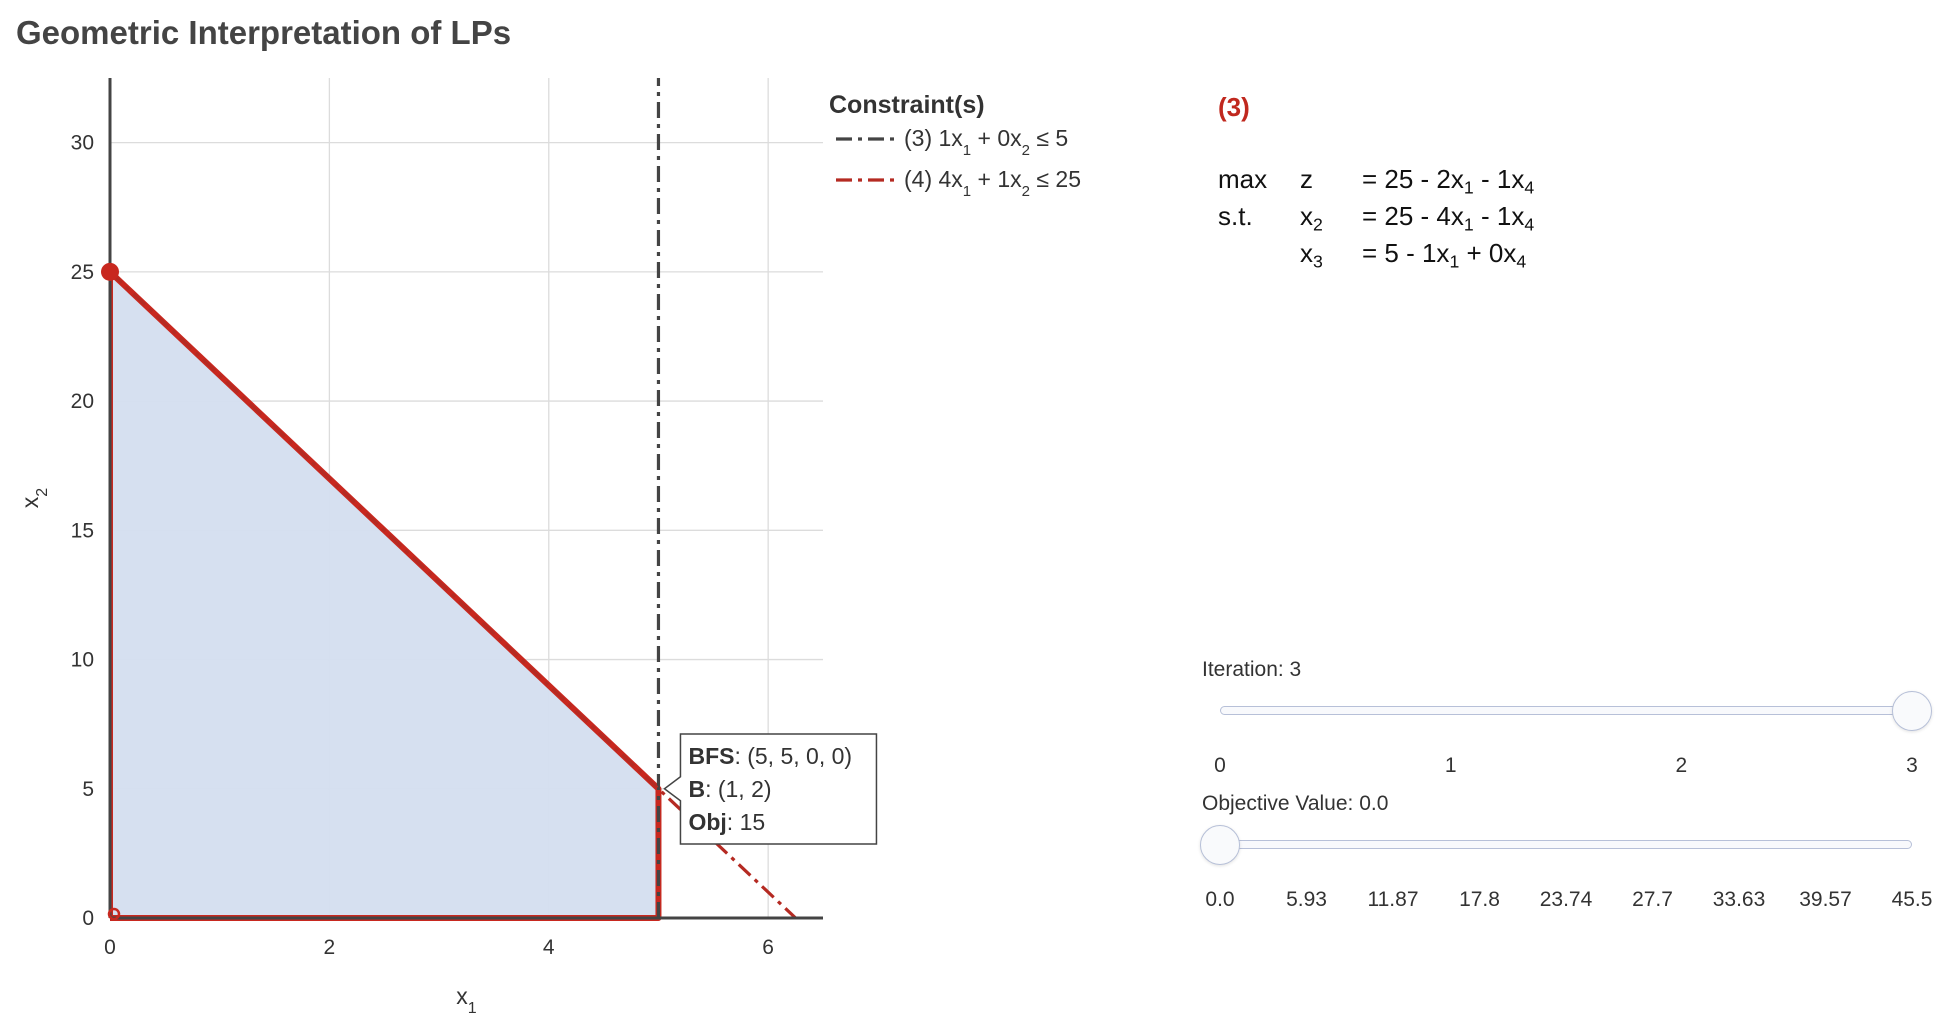  Describe the element at coordinates (1448, 181) in the screenshot. I see `dictionary-cell: = 25 - 2x1 - 1x4` at that location.